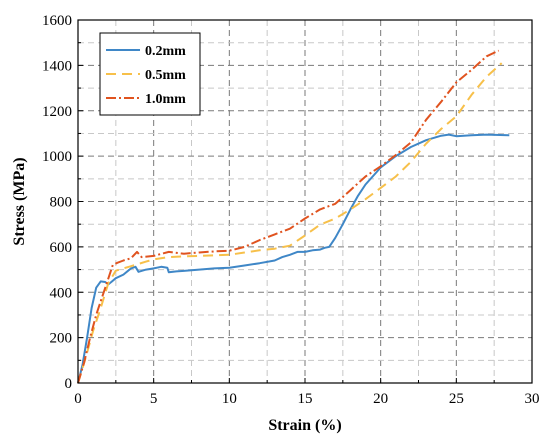 This screenshot has height=445, width=550. Describe the element at coordinates (229, 399) in the screenshot. I see `x-tick-label: 10` at that location.